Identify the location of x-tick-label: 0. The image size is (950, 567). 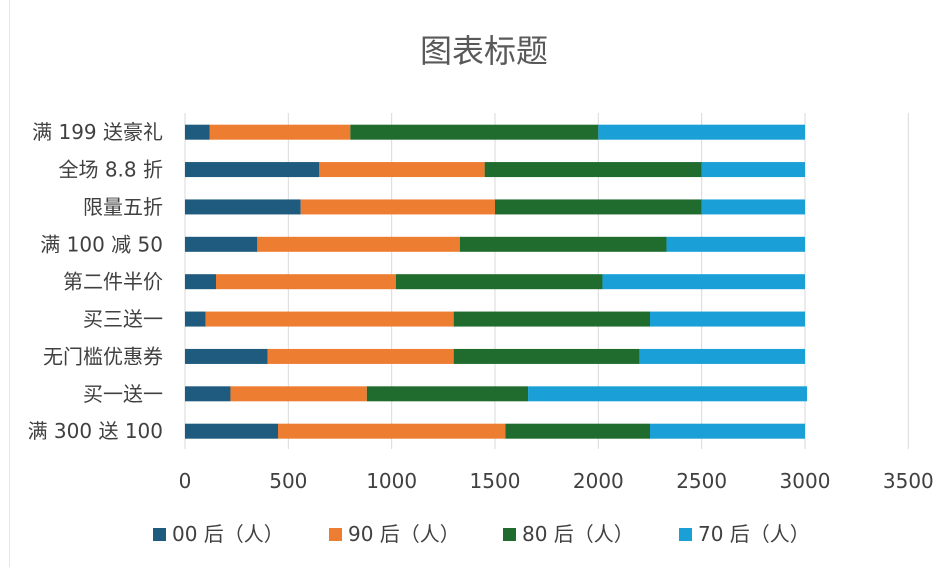
(185, 481).